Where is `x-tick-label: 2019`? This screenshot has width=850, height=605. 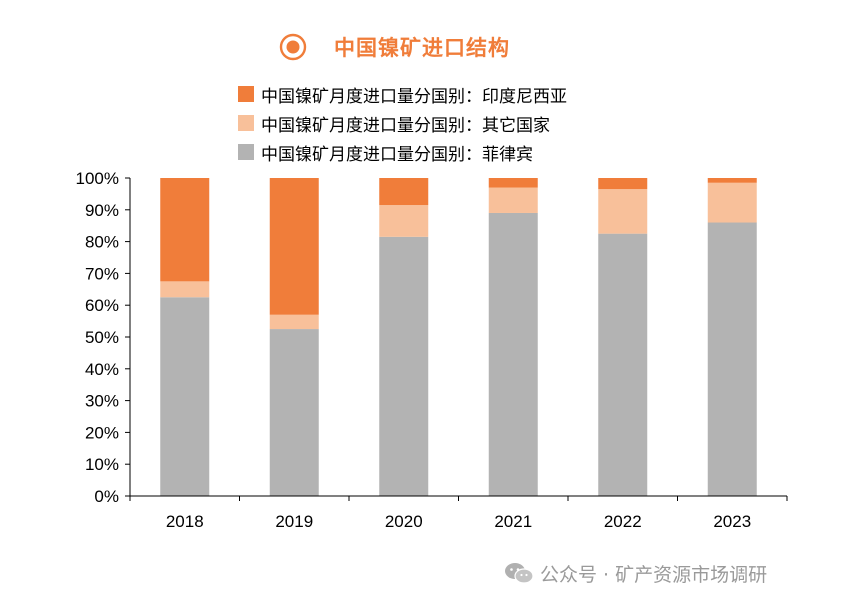
x-tick-label: 2019 is located at coordinates (294, 521).